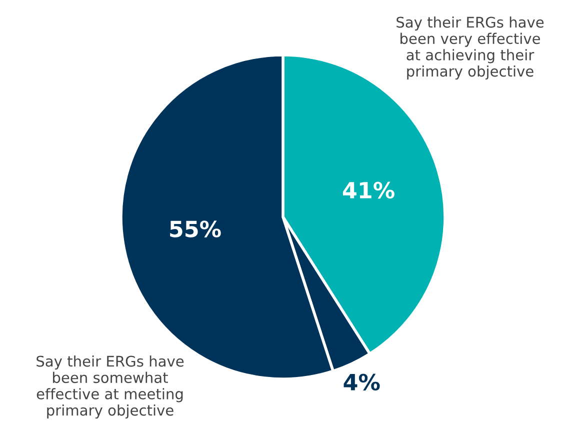  What do you see at coordinates (362, 382) in the screenshot?
I see `data-label: 4%` at bounding box center [362, 382].